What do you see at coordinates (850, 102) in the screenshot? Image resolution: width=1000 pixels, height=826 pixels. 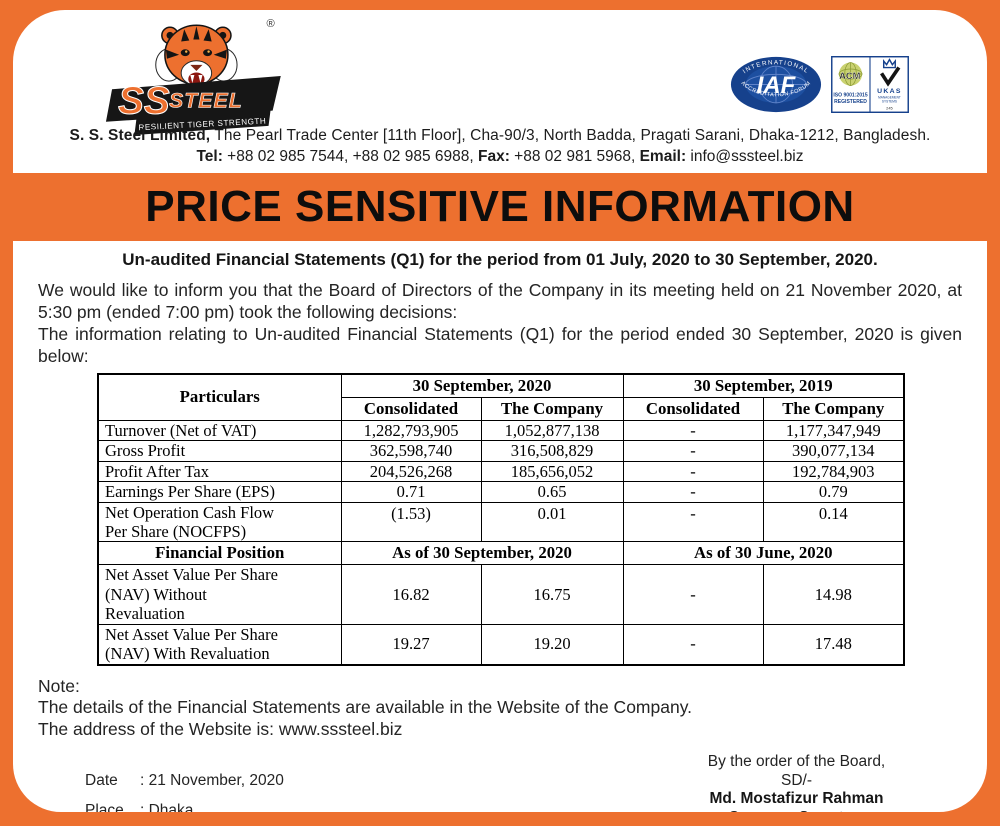 I see `acm-iso-line2: REGISTERED` at bounding box center [850, 102].